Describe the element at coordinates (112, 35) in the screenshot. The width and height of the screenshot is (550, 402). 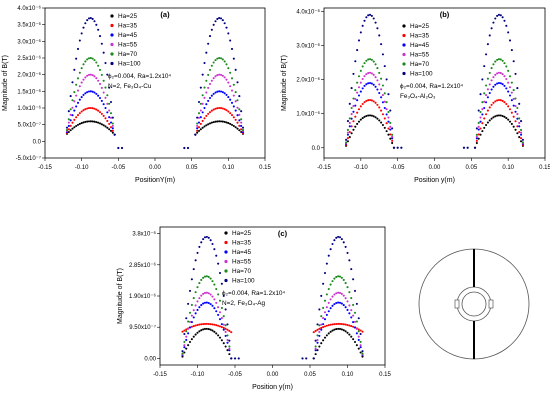
I see `legend-marker` at that location.